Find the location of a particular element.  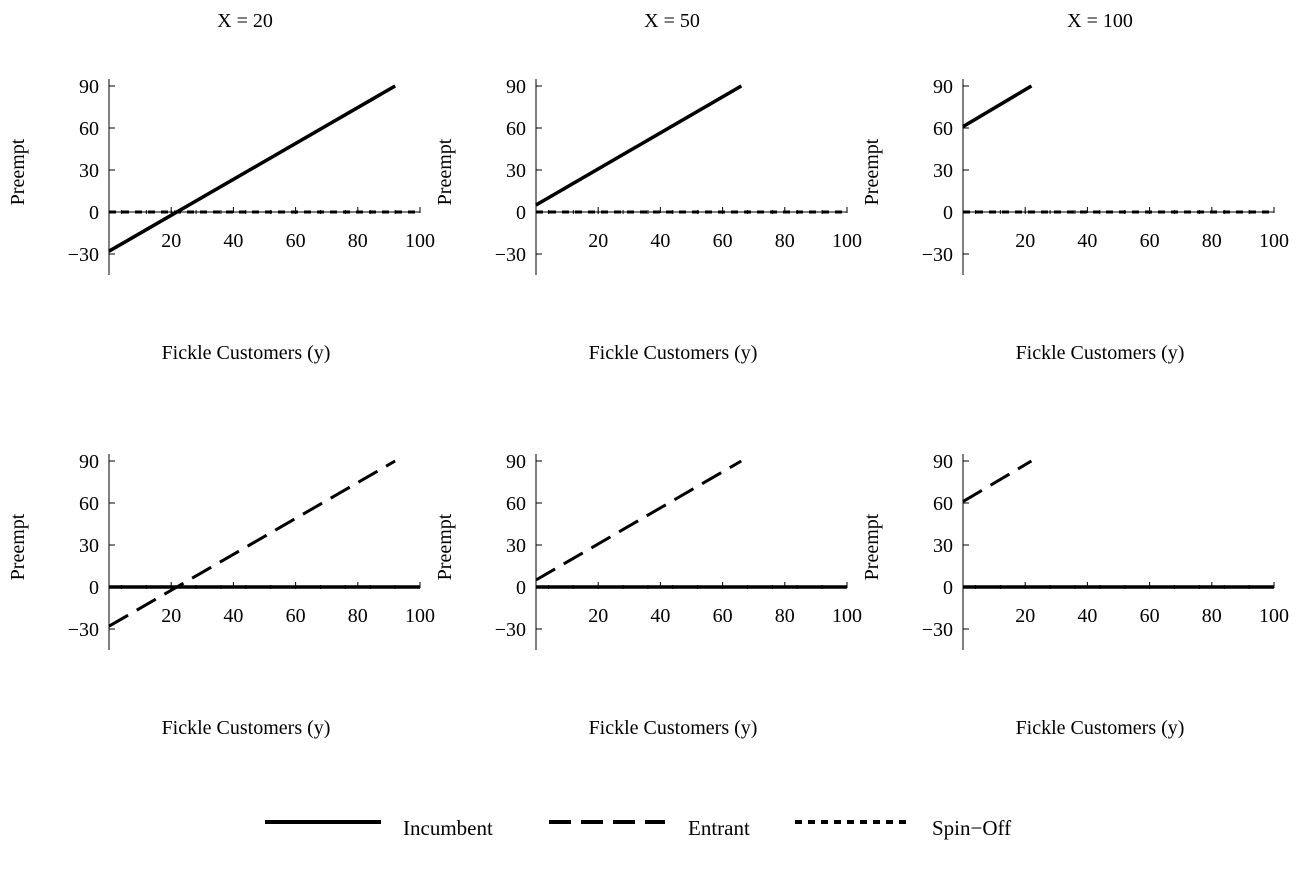

legend-label-incumbent: Incumbent is located at coordinates (448, 828).